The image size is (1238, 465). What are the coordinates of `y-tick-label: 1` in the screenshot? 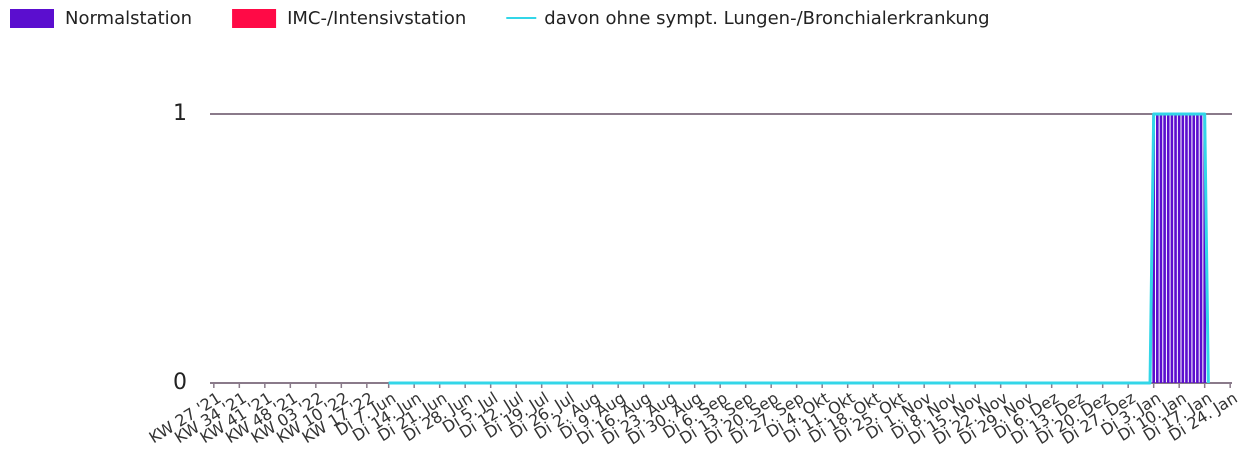 It's located at (180, 113).